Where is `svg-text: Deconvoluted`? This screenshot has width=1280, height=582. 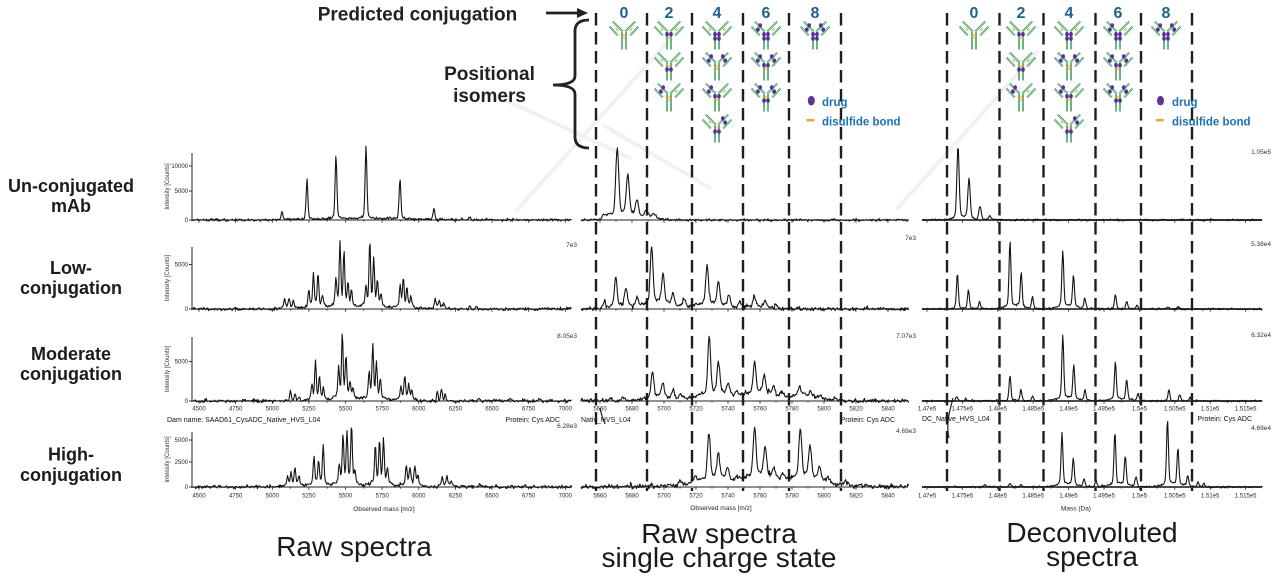
svg-text: Deconvoluted is located at coordinates (1091, 532).